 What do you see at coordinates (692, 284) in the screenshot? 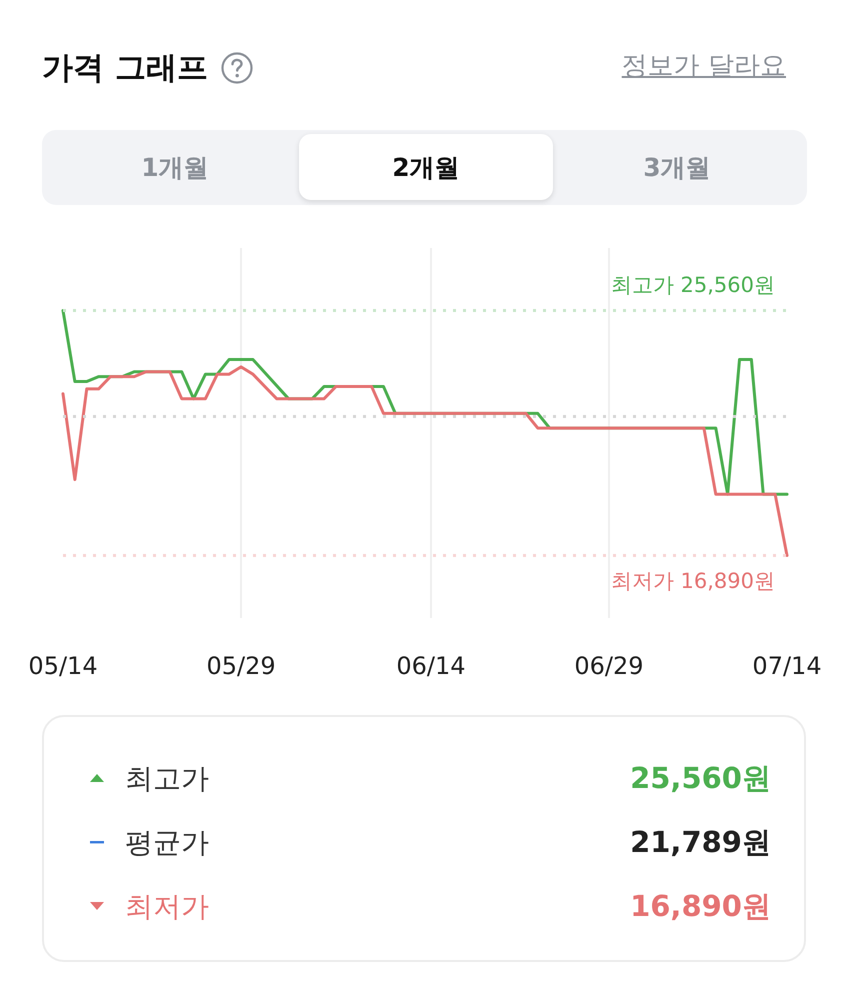
I see `ref-line-label: 최고가 25,560원` at bounding box center [692, 284].